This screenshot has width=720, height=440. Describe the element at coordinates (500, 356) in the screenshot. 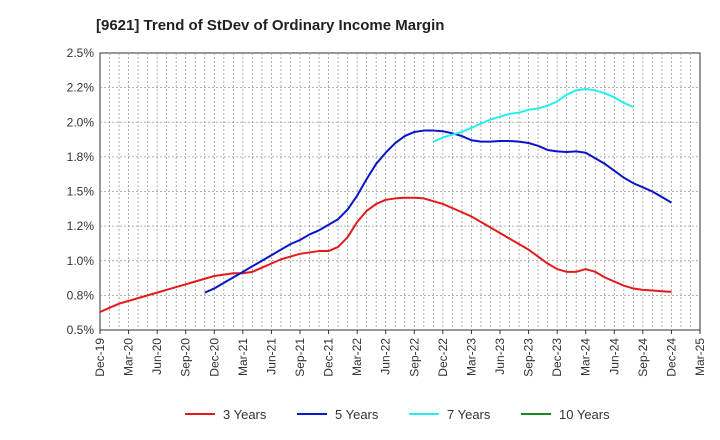

I see `x-tick-label: Jun-23` at that location.